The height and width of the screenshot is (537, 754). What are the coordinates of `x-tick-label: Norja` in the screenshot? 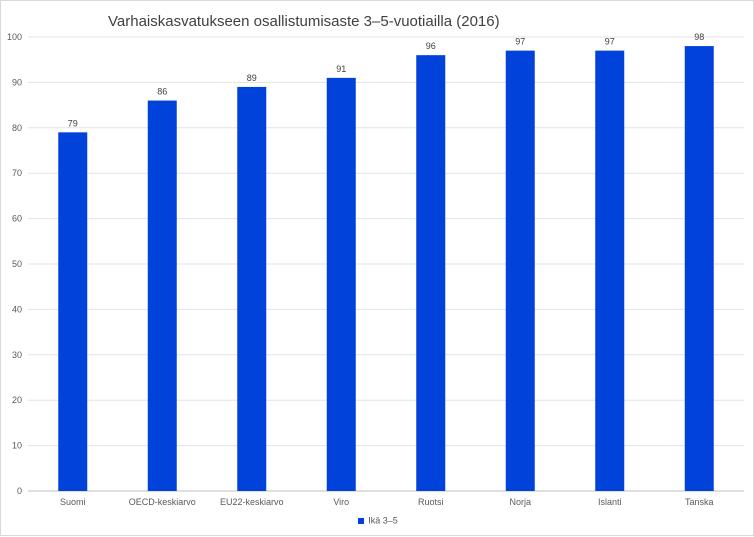 It's located at (520, 502).